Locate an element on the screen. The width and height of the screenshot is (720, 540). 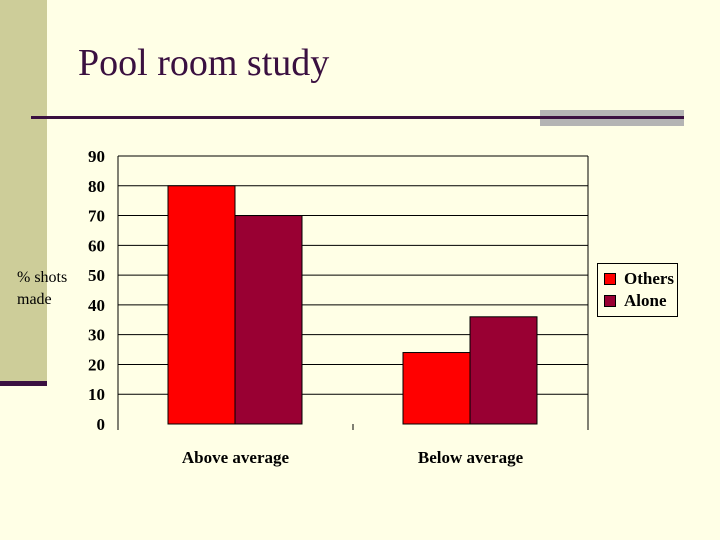
y-tick-label: 30 is located at coordinates (96, 335).